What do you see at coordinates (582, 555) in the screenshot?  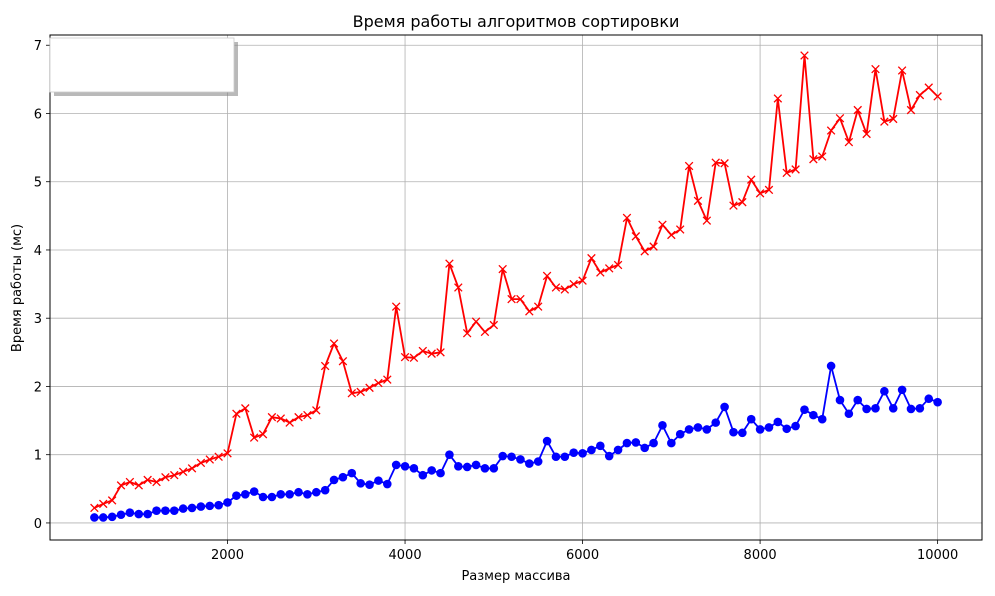 I see `x-tick-label: 6000` at bounding box center [582, 555].